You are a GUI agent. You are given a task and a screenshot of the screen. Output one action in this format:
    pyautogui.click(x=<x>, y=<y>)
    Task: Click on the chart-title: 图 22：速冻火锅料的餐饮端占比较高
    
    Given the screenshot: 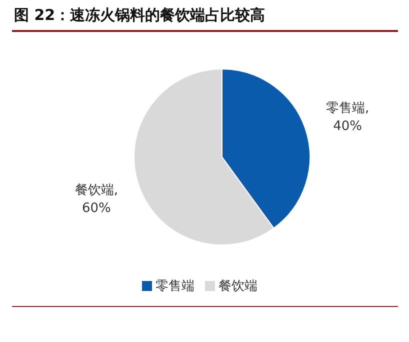 What is the action you would take?
    pyautogui.click(x=140, y=15)
    